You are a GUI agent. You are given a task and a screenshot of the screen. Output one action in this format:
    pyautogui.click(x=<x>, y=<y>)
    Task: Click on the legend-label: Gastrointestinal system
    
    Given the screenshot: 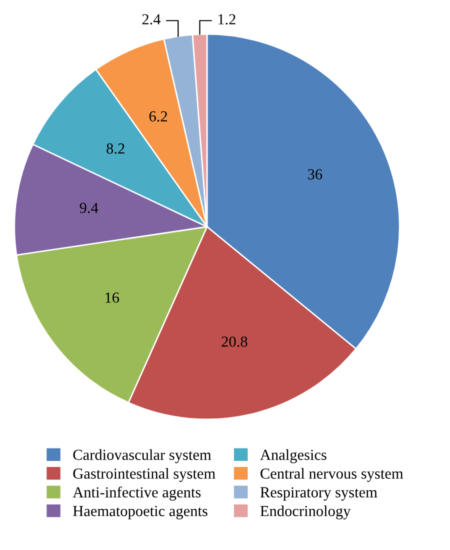 What is the action you would take?
    pyautogui.click(x=144, y=475)
    